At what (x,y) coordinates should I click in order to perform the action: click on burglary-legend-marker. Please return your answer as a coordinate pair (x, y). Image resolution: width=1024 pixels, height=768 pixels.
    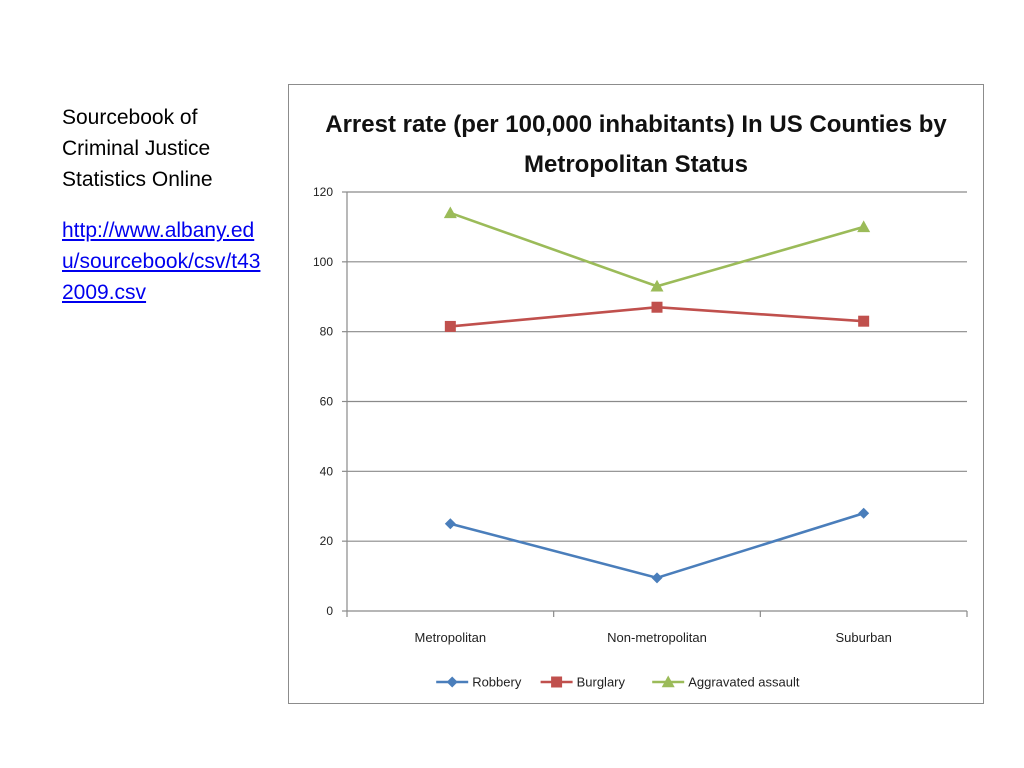
    Looking at the image, I should click on (557, 682).